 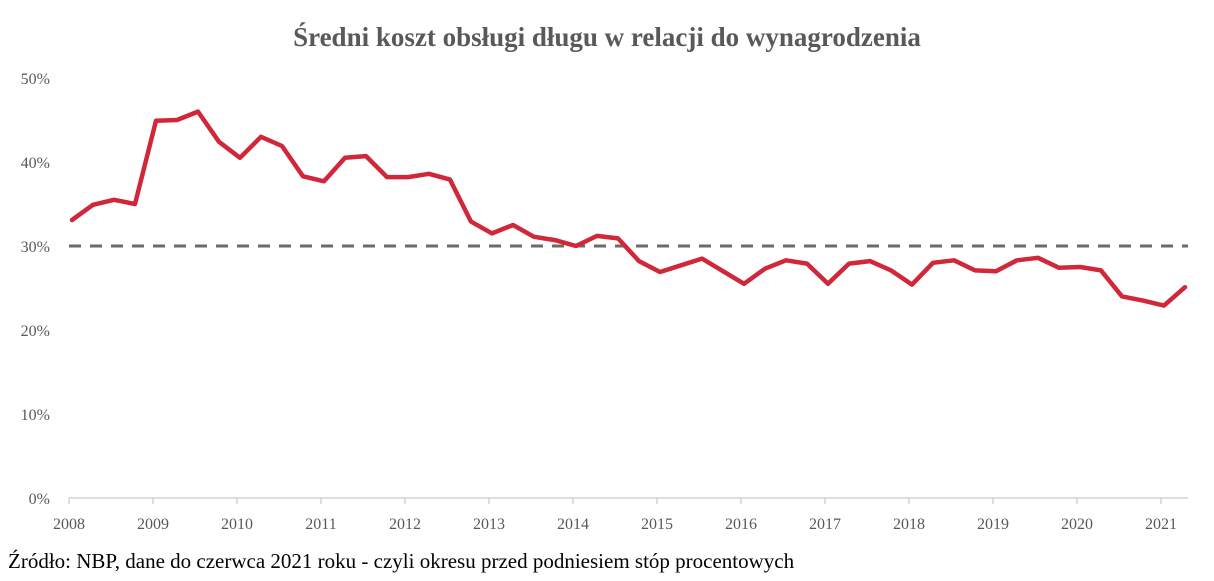 What do you see at coordinates (489, 524) in the screenshot?
I see `x-tick-label: 2013` at bounding box center [489, 524].